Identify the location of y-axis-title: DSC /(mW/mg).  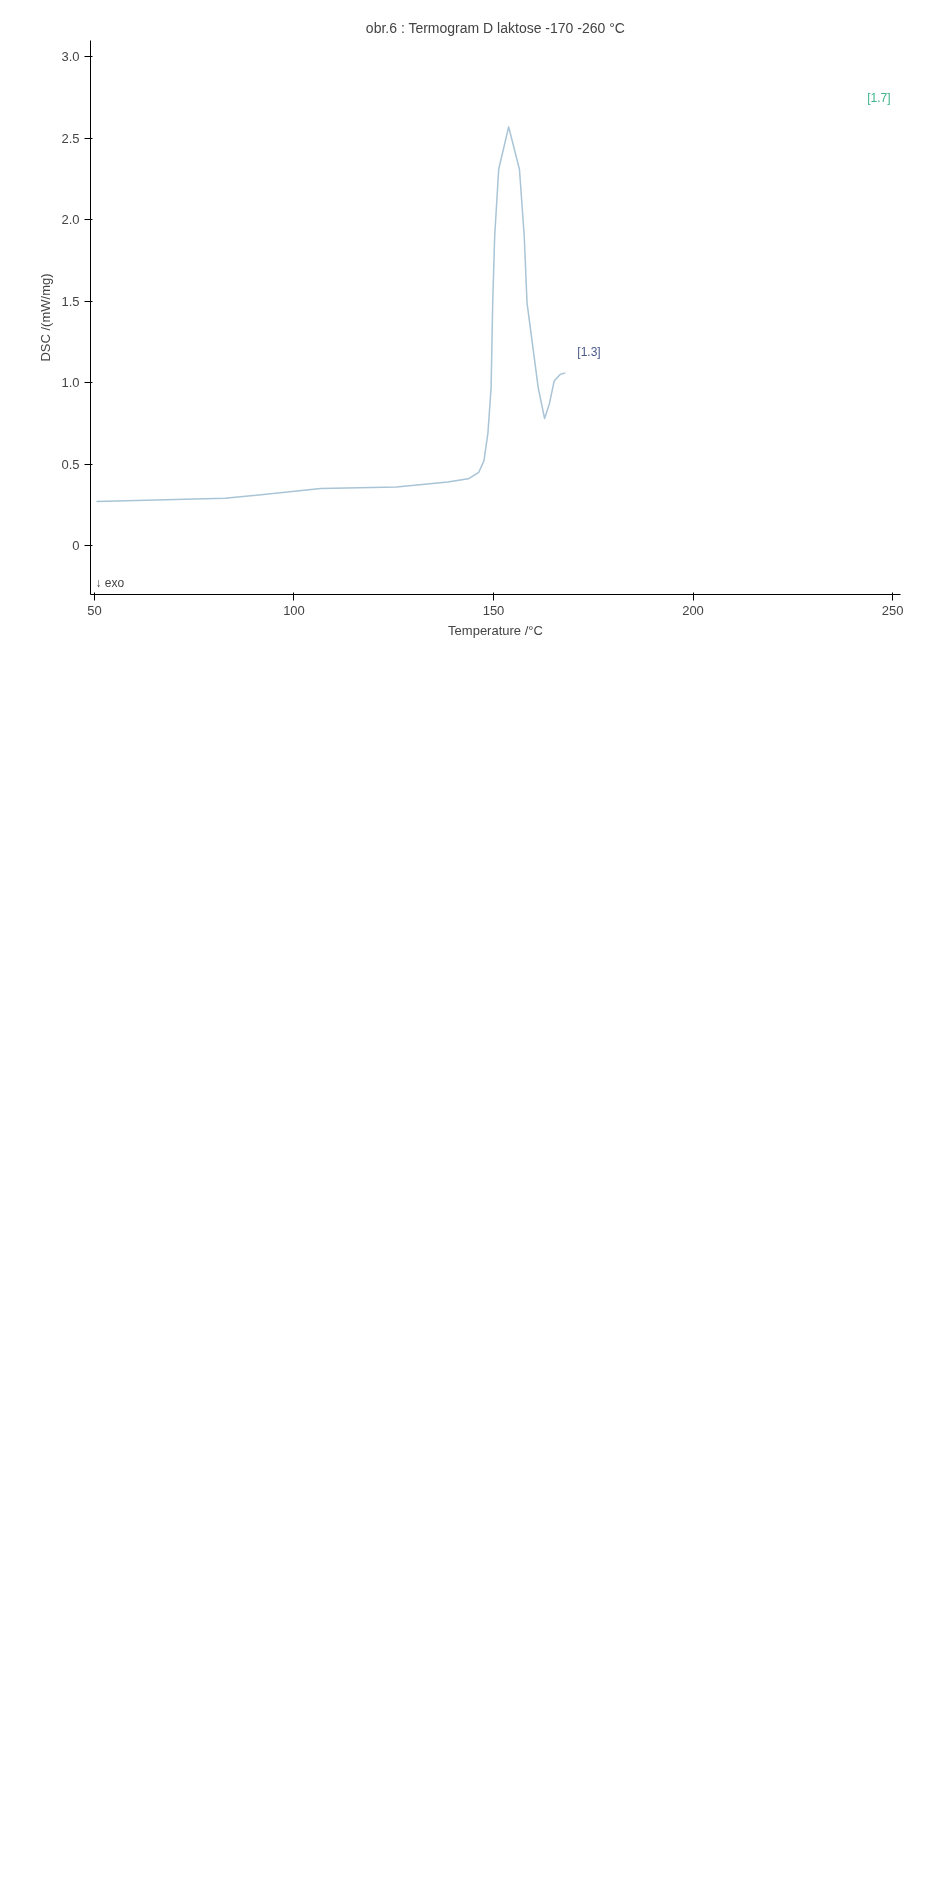
(46, 317).